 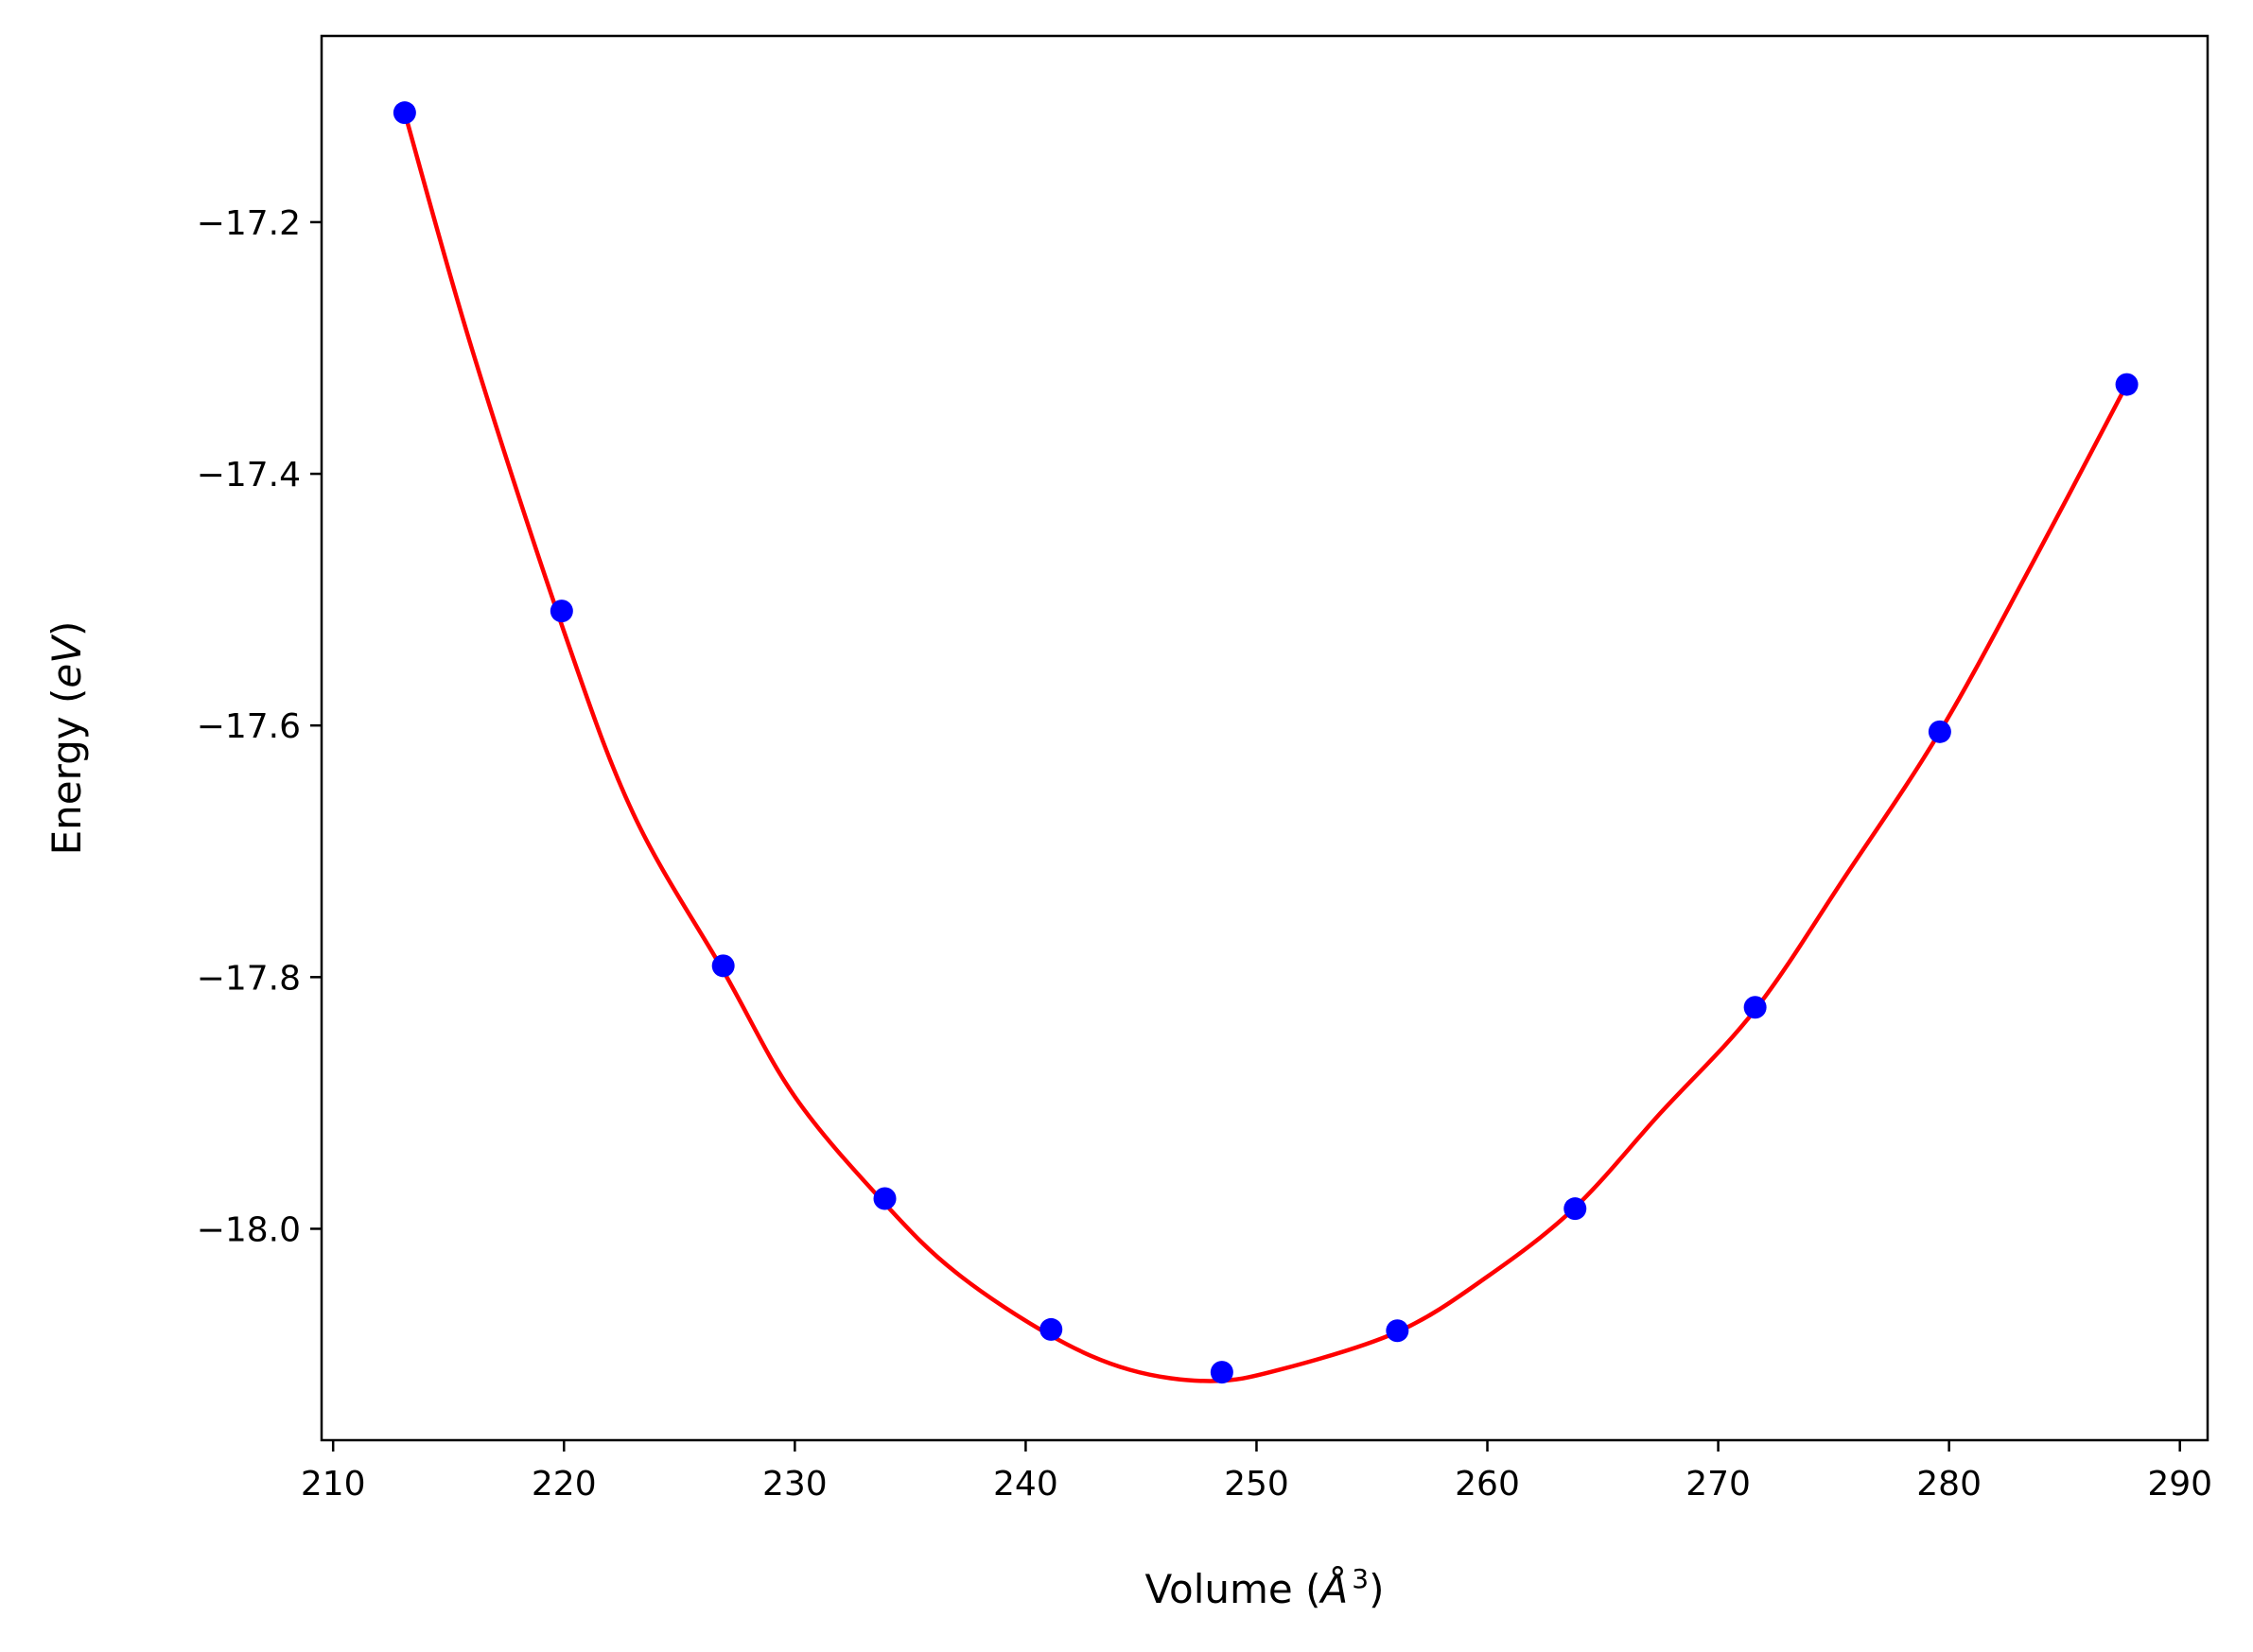 What do you see at coordinates (249, 224) in the screenshot?
I see `y-tick-label: −17.2` at bounding box center [249, 224].